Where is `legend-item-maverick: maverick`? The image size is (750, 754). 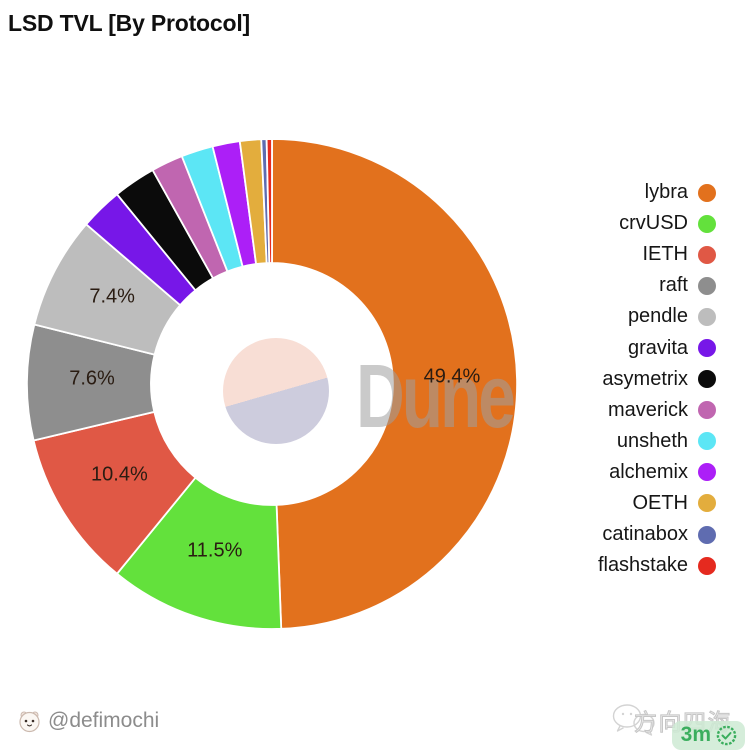
legend-item-maverick: maverick is located at coordinates (657, 410).